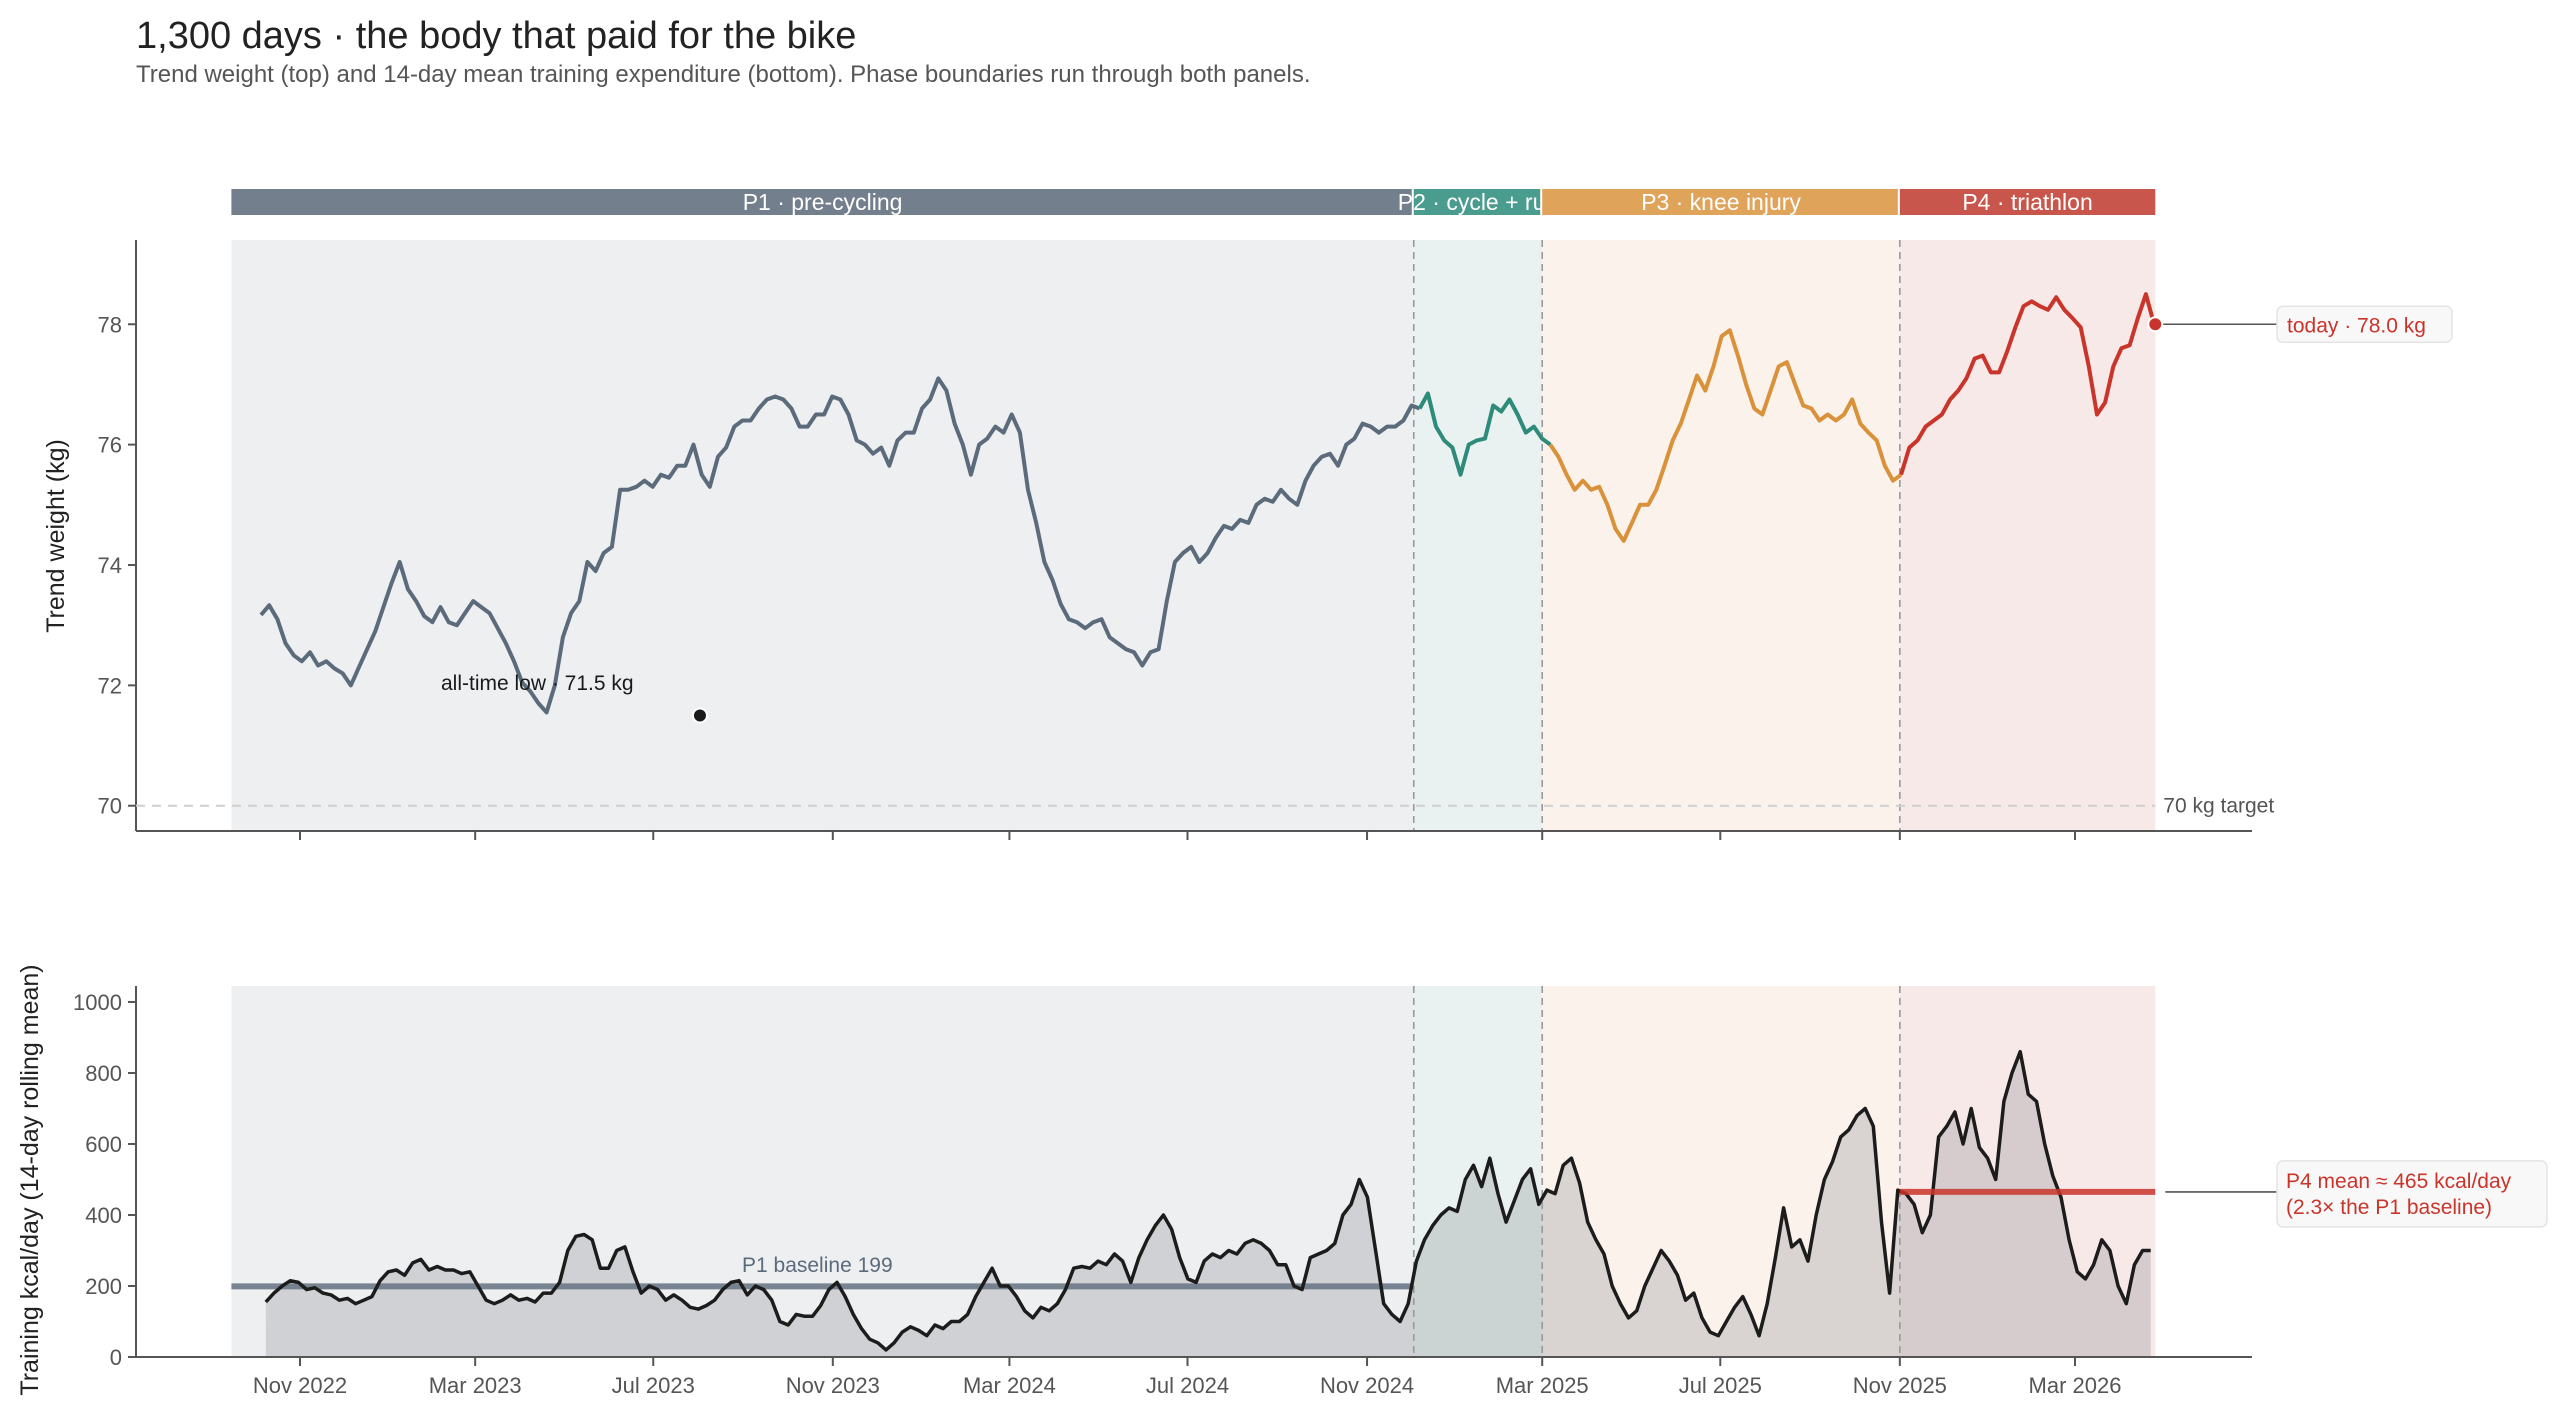 The image size is (2559, 1415). What do you see at coordinates (699, 715) in the screenshot?
I see `all-time-low-marker` at bounding box center [699, 715].